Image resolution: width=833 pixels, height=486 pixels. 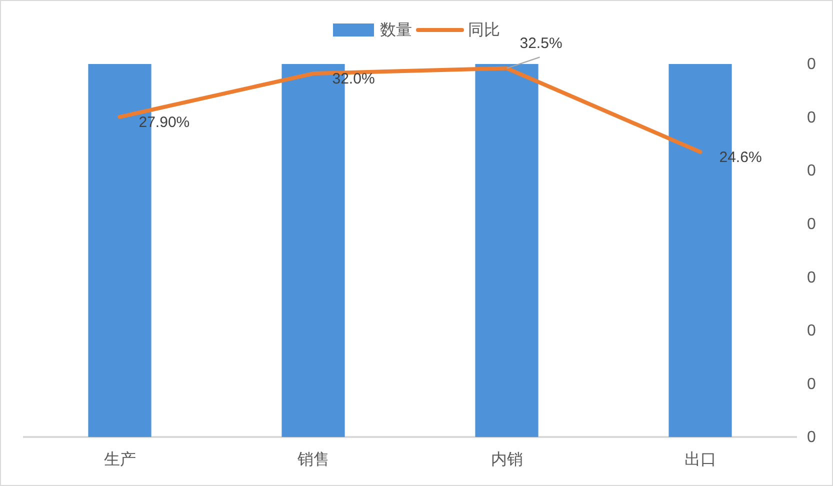 What do you see at coordinates (313, 459) in the screenshot?
I see `x-tick-label: 销售` at bounding box center [313, 459].